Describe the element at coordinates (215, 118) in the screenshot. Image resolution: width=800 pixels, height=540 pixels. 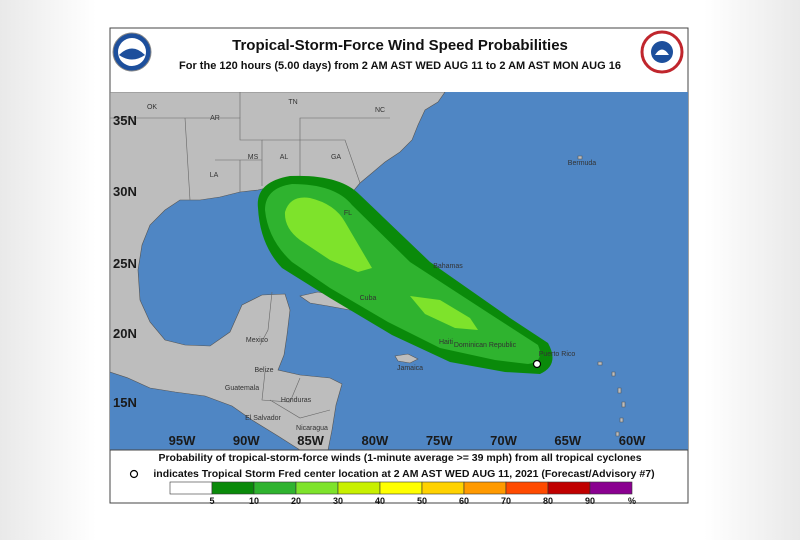
I see `place-label: AR` at that location.